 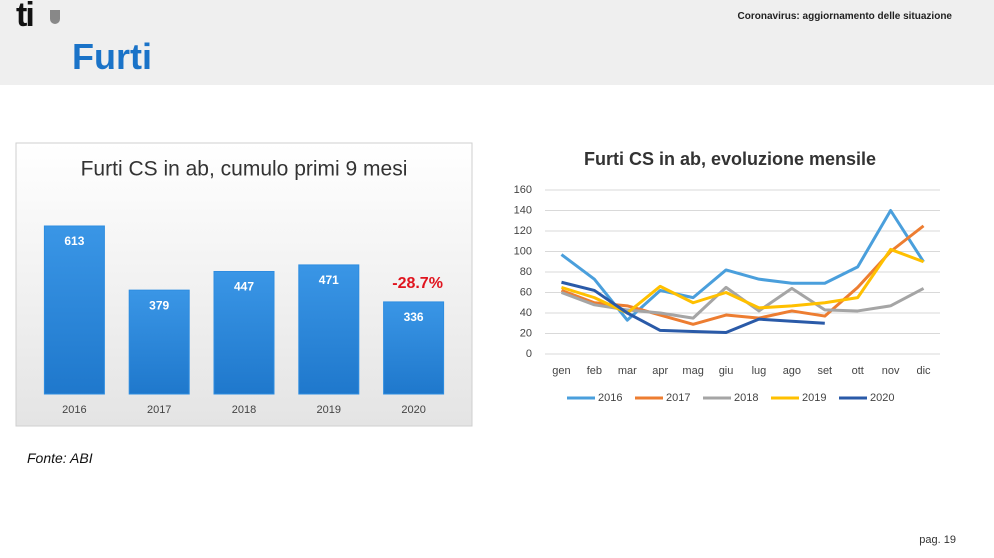 I want to click on legend-label: 2016, so click(x=610, y=398).